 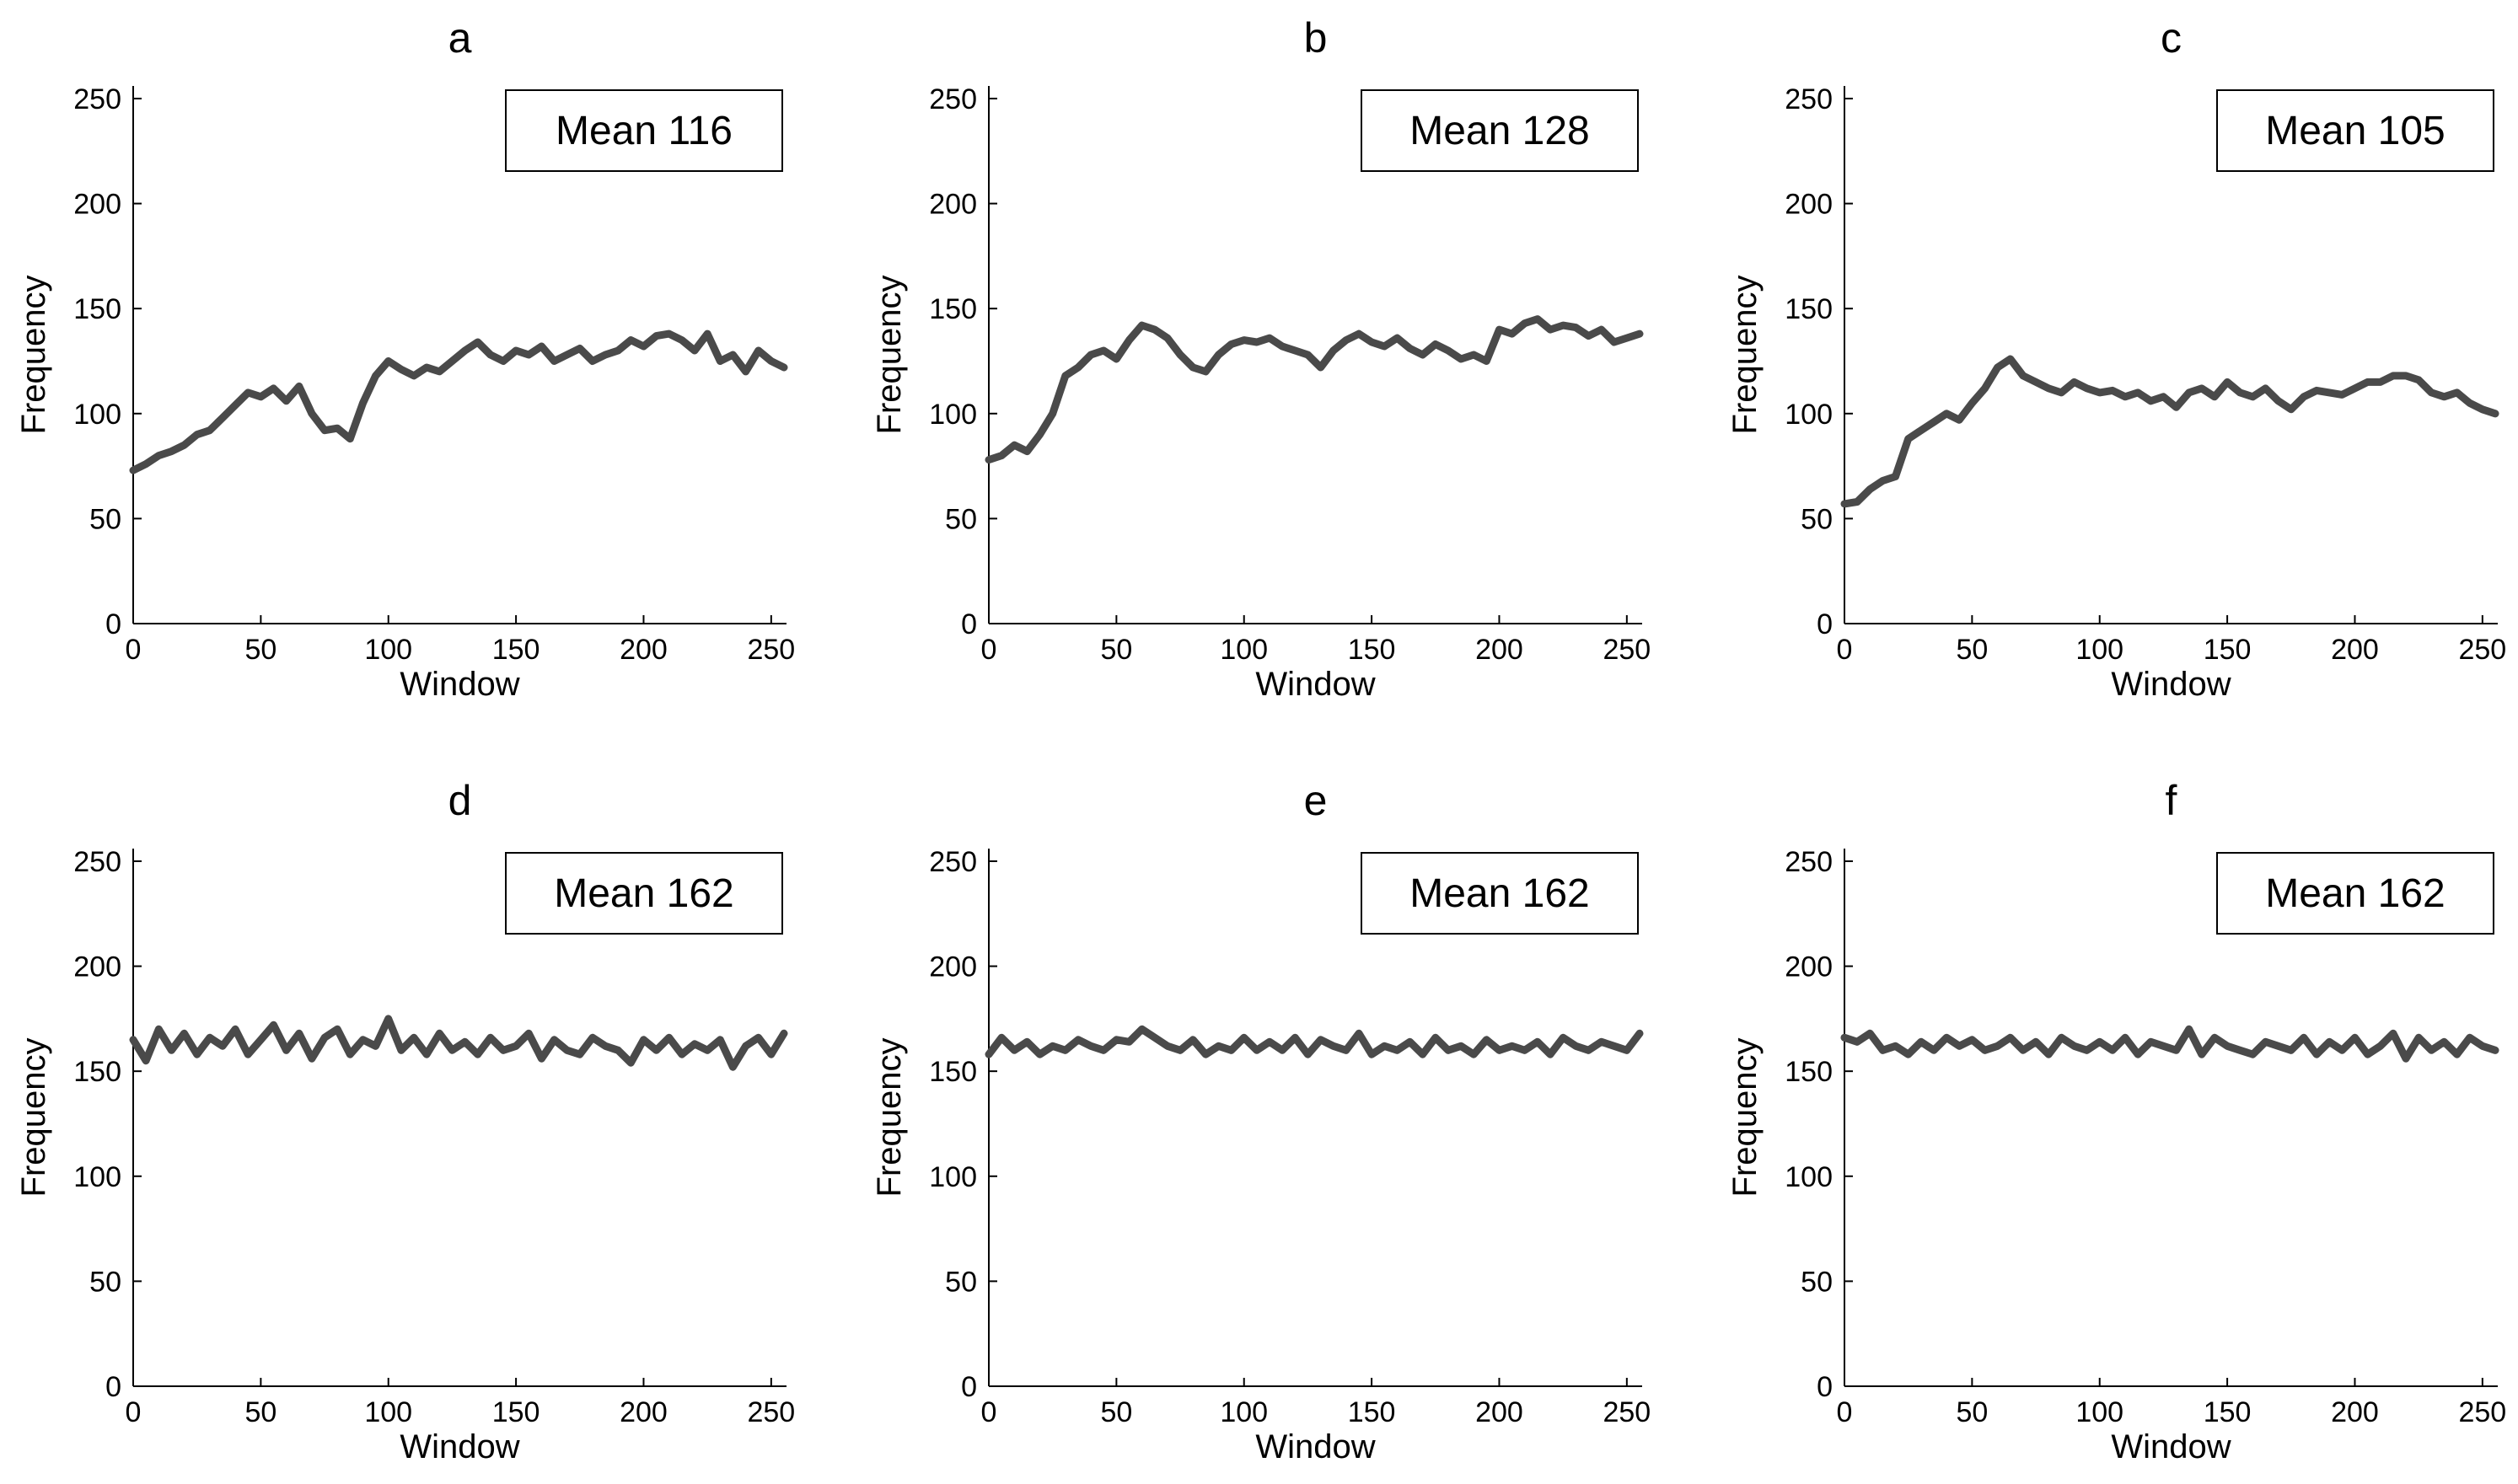 What do you see at coordinates (460, 38) in the screenshot?
I see `chart-title: a` at bounding box center [460, 38].